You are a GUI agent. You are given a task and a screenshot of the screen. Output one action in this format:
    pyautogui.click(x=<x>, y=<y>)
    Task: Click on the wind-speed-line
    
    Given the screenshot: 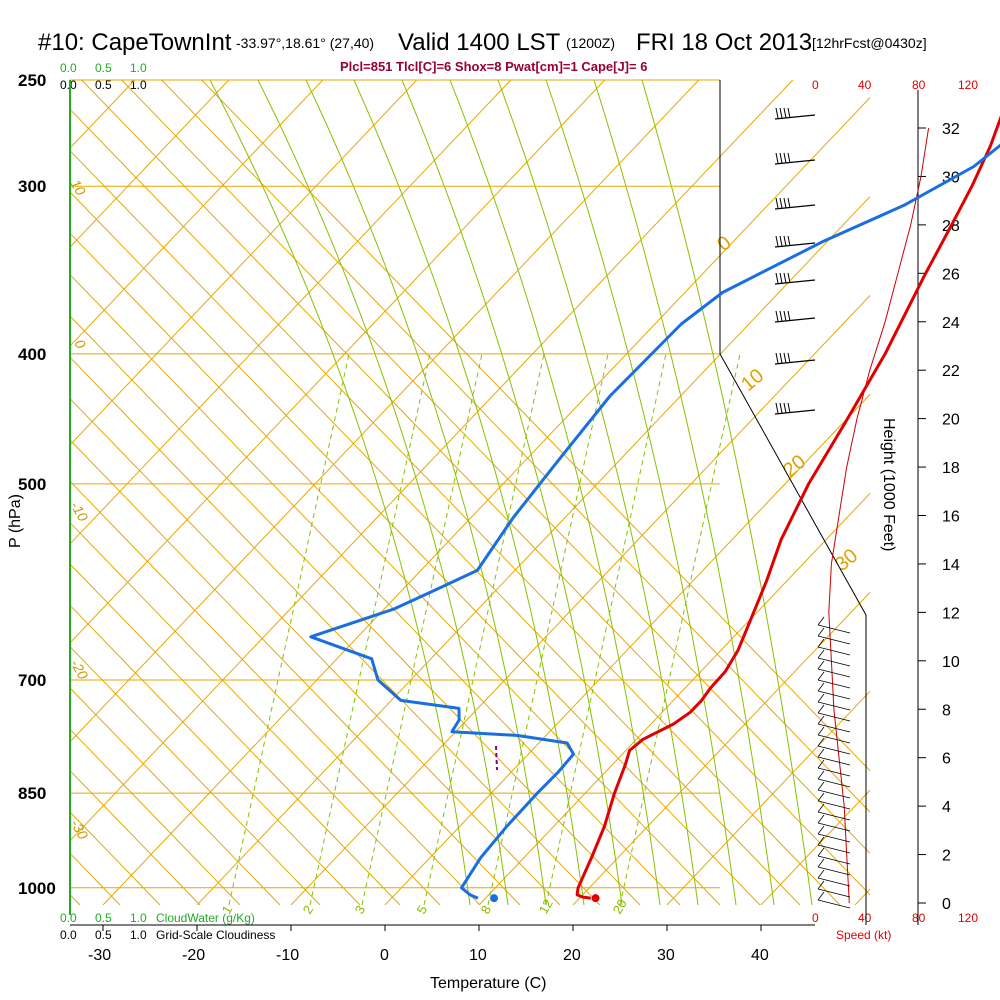 What is the action you would take?
    pyautogui.click(x=879, y=515)
    